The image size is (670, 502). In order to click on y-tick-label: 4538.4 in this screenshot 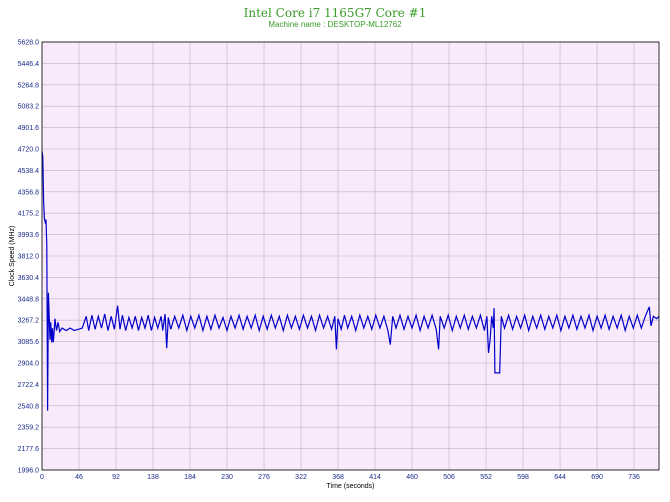, I will do `click(29, 171)`.